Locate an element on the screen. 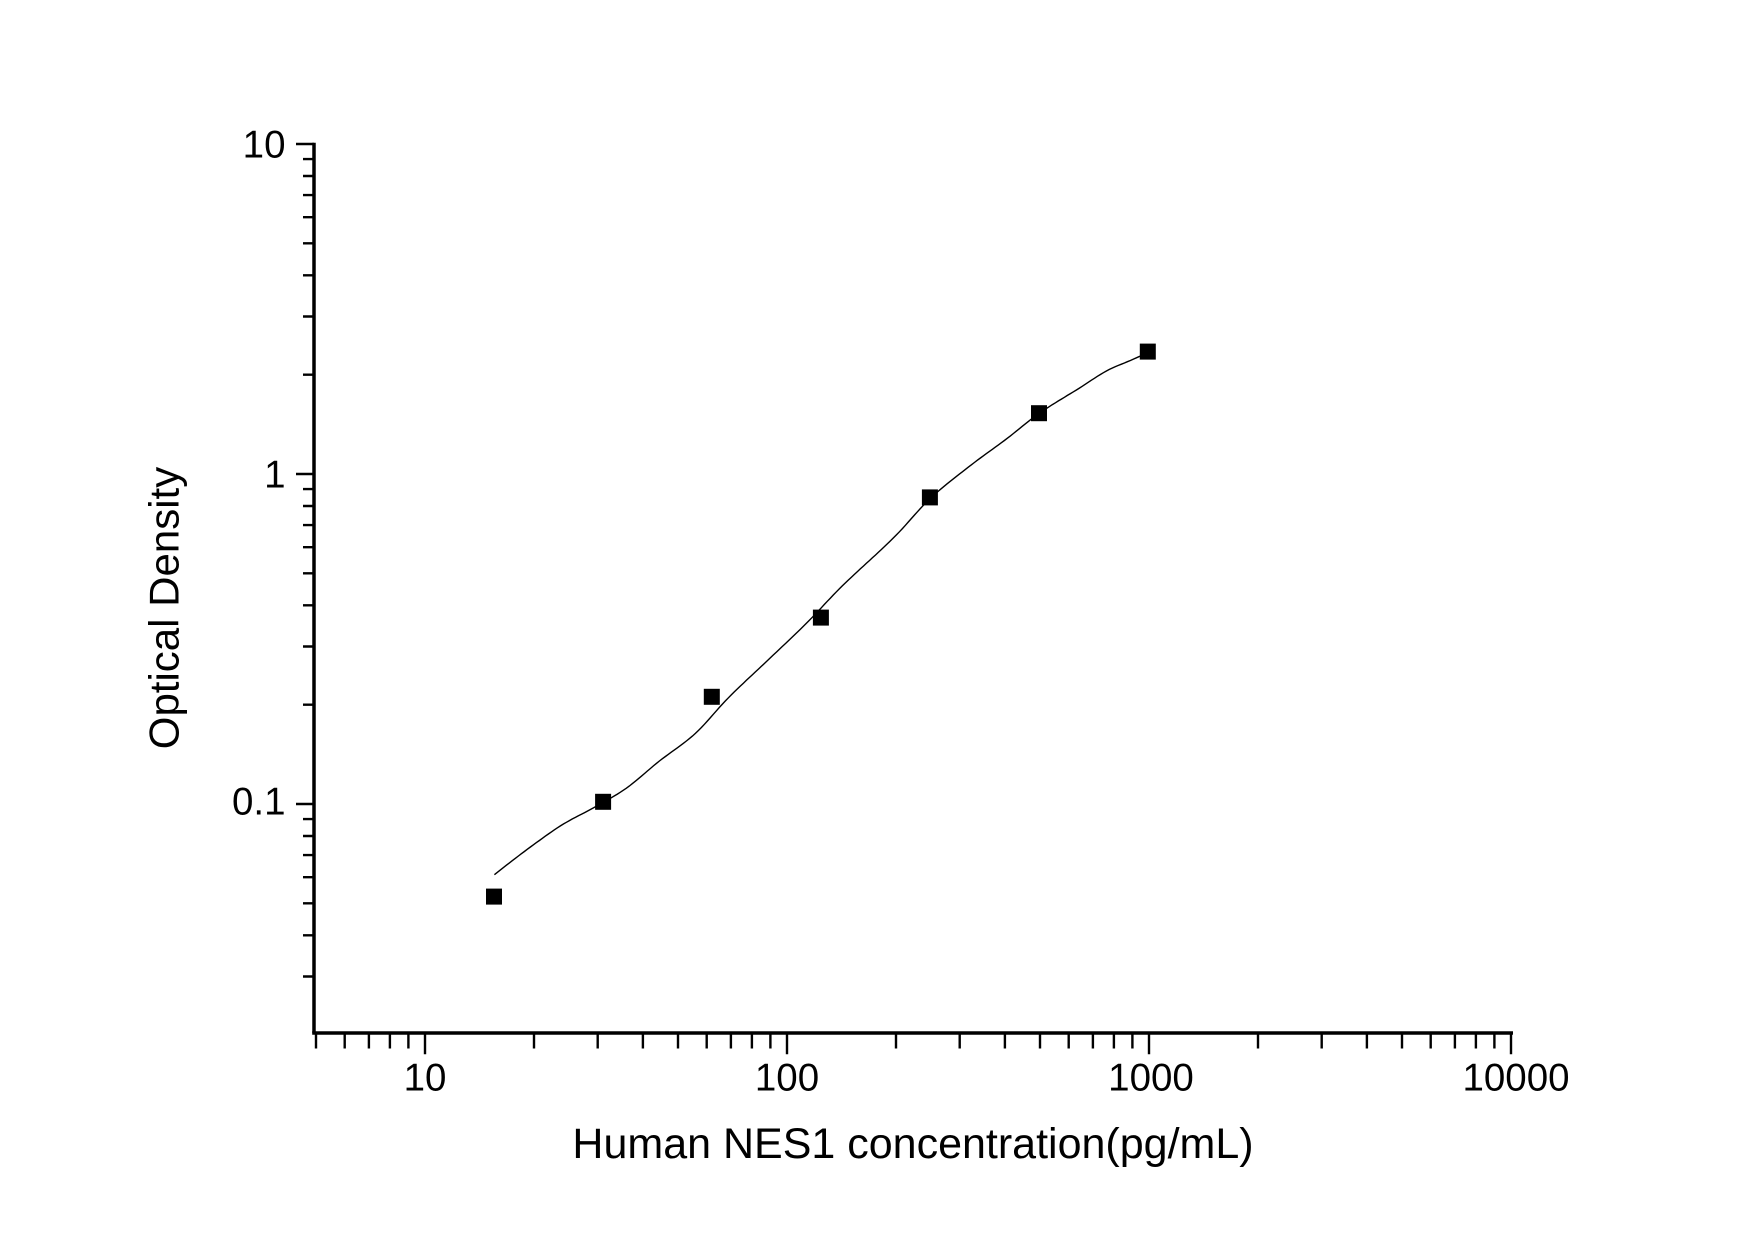 The width and height of the screenshot is (1755, 1240). svg-text: 10000 is located at coordinates (1515, 1077).